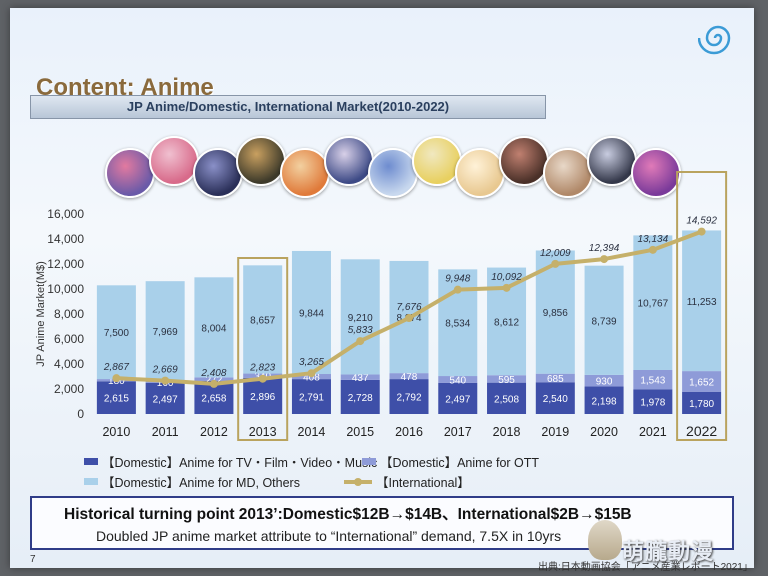 The height and width of the screenshot is (576, 768). Describe the element at coordinates (263, 432) in the screenshot. I see `x-tick-label: 2013` at that location.